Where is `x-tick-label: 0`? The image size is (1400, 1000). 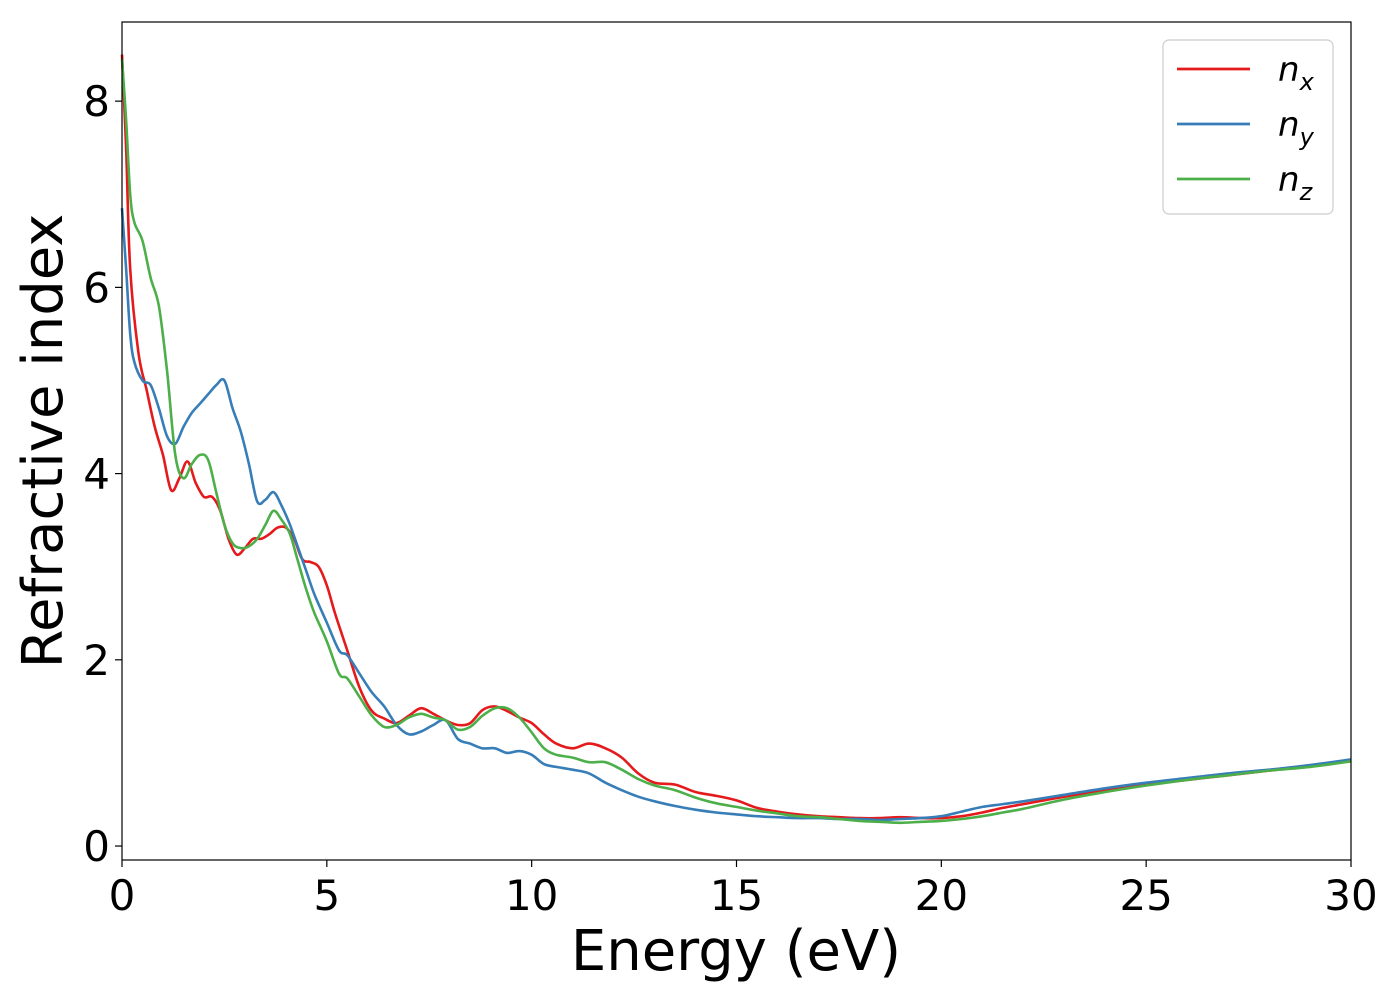
x-tick-label: 0 is located at coordinates (122, 895).